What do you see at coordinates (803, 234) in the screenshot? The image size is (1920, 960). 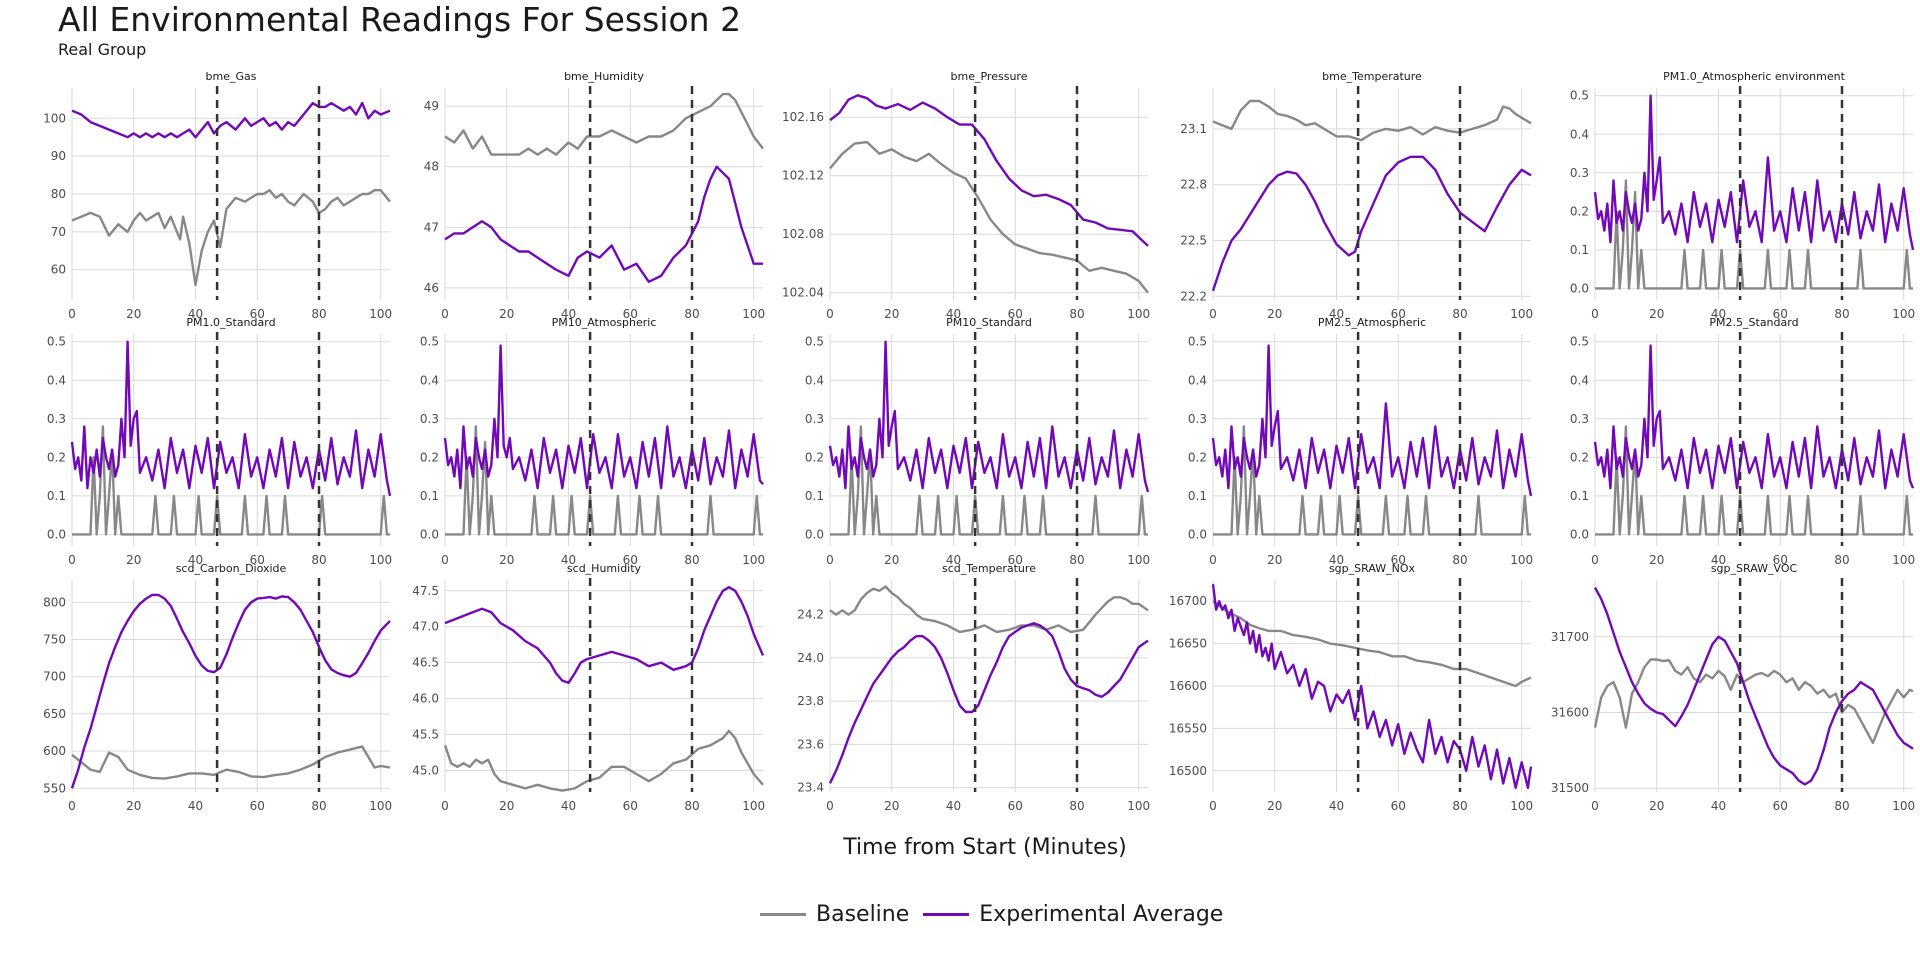 I see `y-tick-label: 102.08` at bounding box center [803, 234].